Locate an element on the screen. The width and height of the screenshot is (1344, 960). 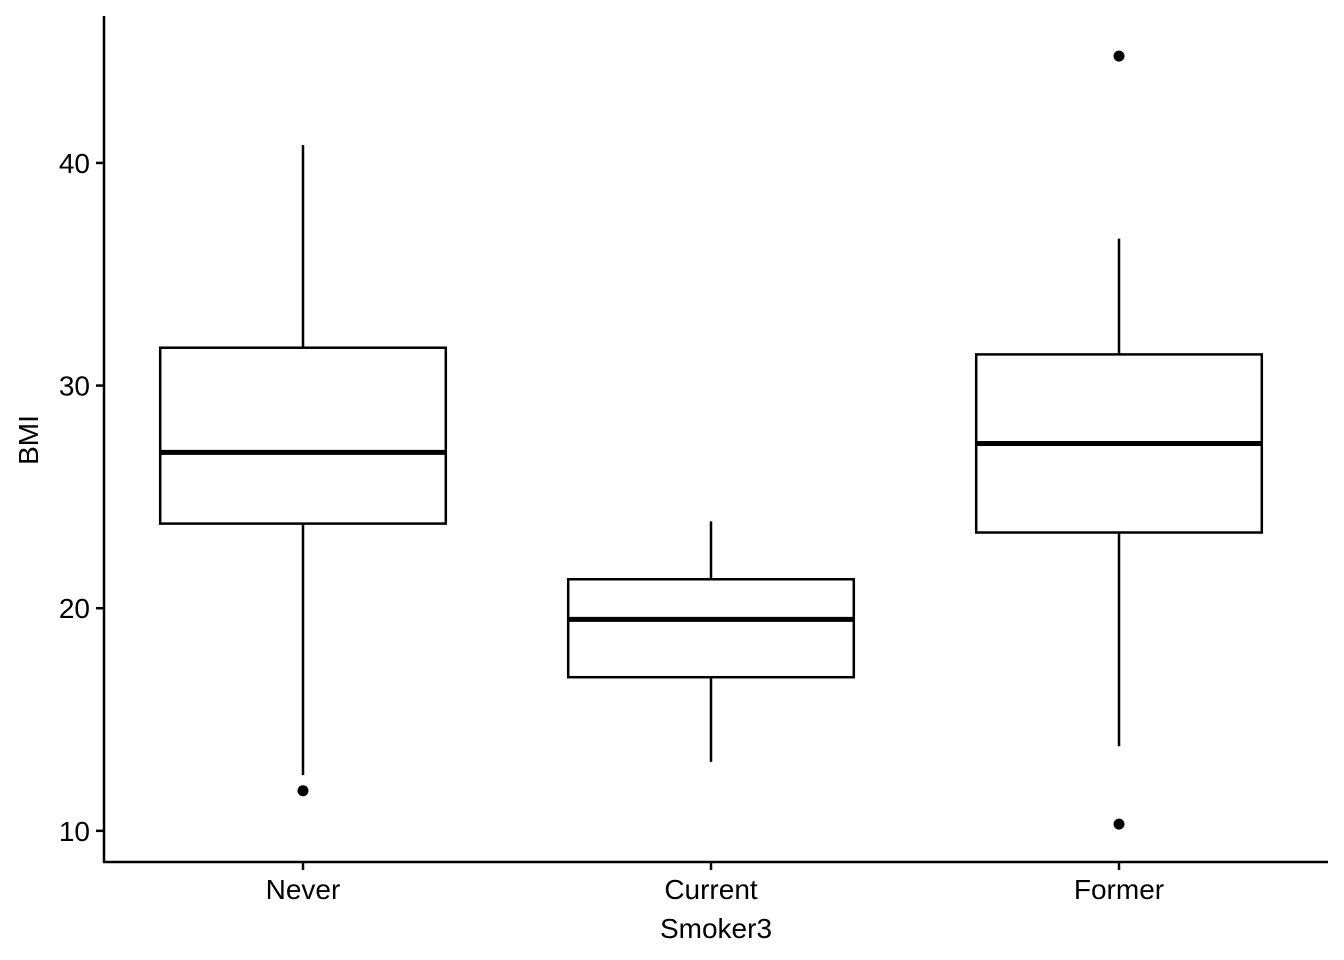
y-tick-label: 10 is located at coordinates (74, 831).